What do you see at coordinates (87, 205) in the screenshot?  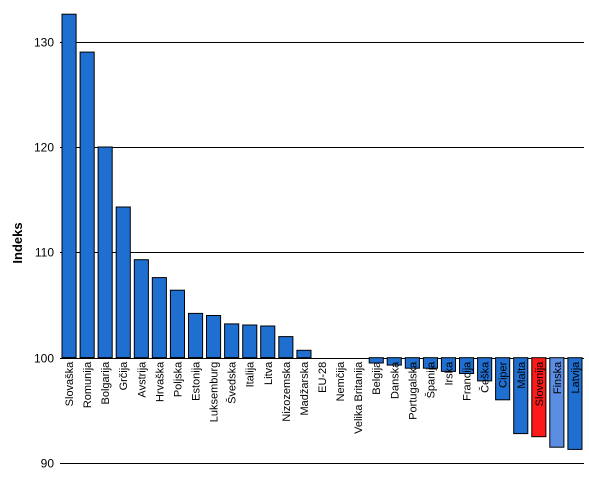 I see `bar-romunija` at bounding box center [87, 205].